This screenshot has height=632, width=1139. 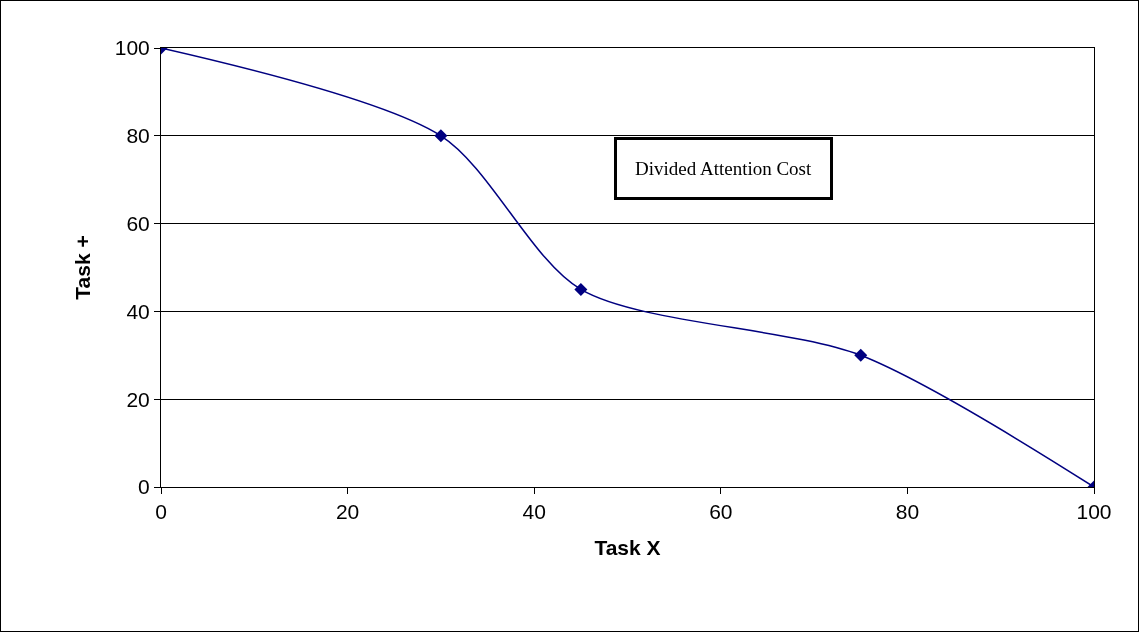 What do you see at coordinates (138, 223) in the screenshot?
I see `y-tick-label: 60` at bounding box center [138, 223].